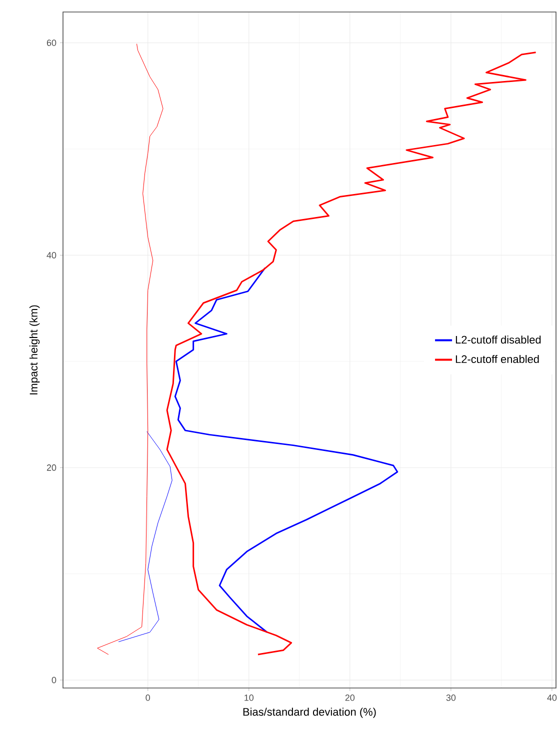 The height and width of the screenshot is (732, 560). I want to click on legend-label: L2-cutoff disabled, so click(498, 340).